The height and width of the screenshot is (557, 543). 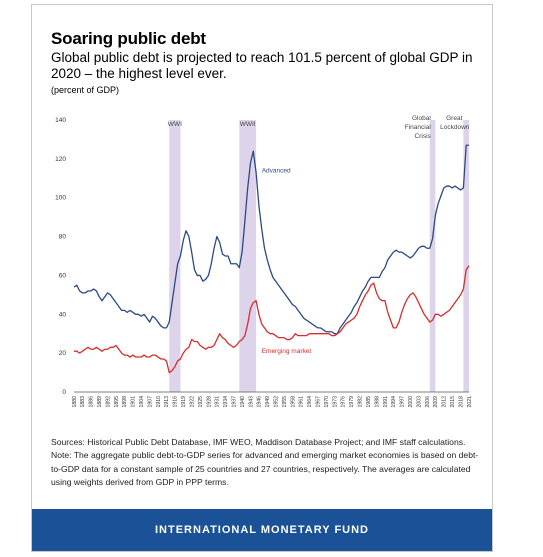 I want to click on x-tick-label-1910: 1910, so click(x=159, y=402).